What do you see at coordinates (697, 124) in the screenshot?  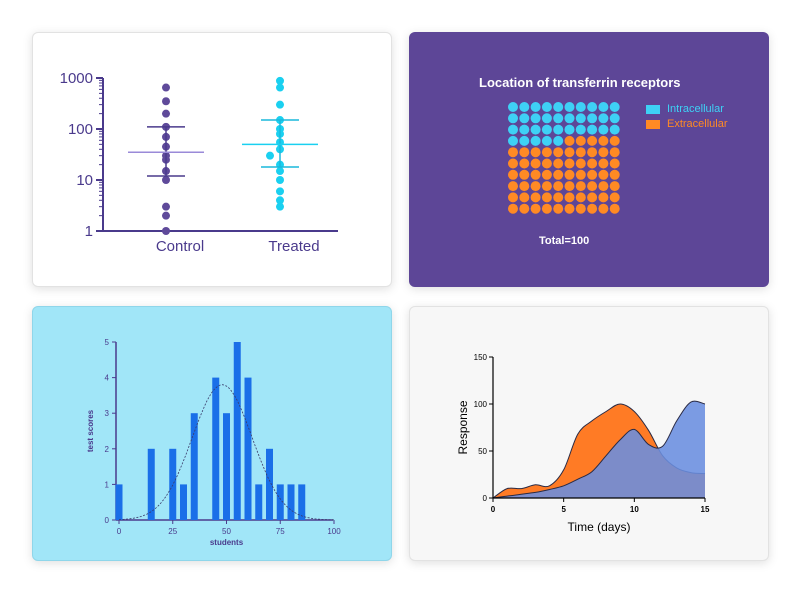 I see `legend-label-extracellular: Extracellular` at bounding box center [697, 124].